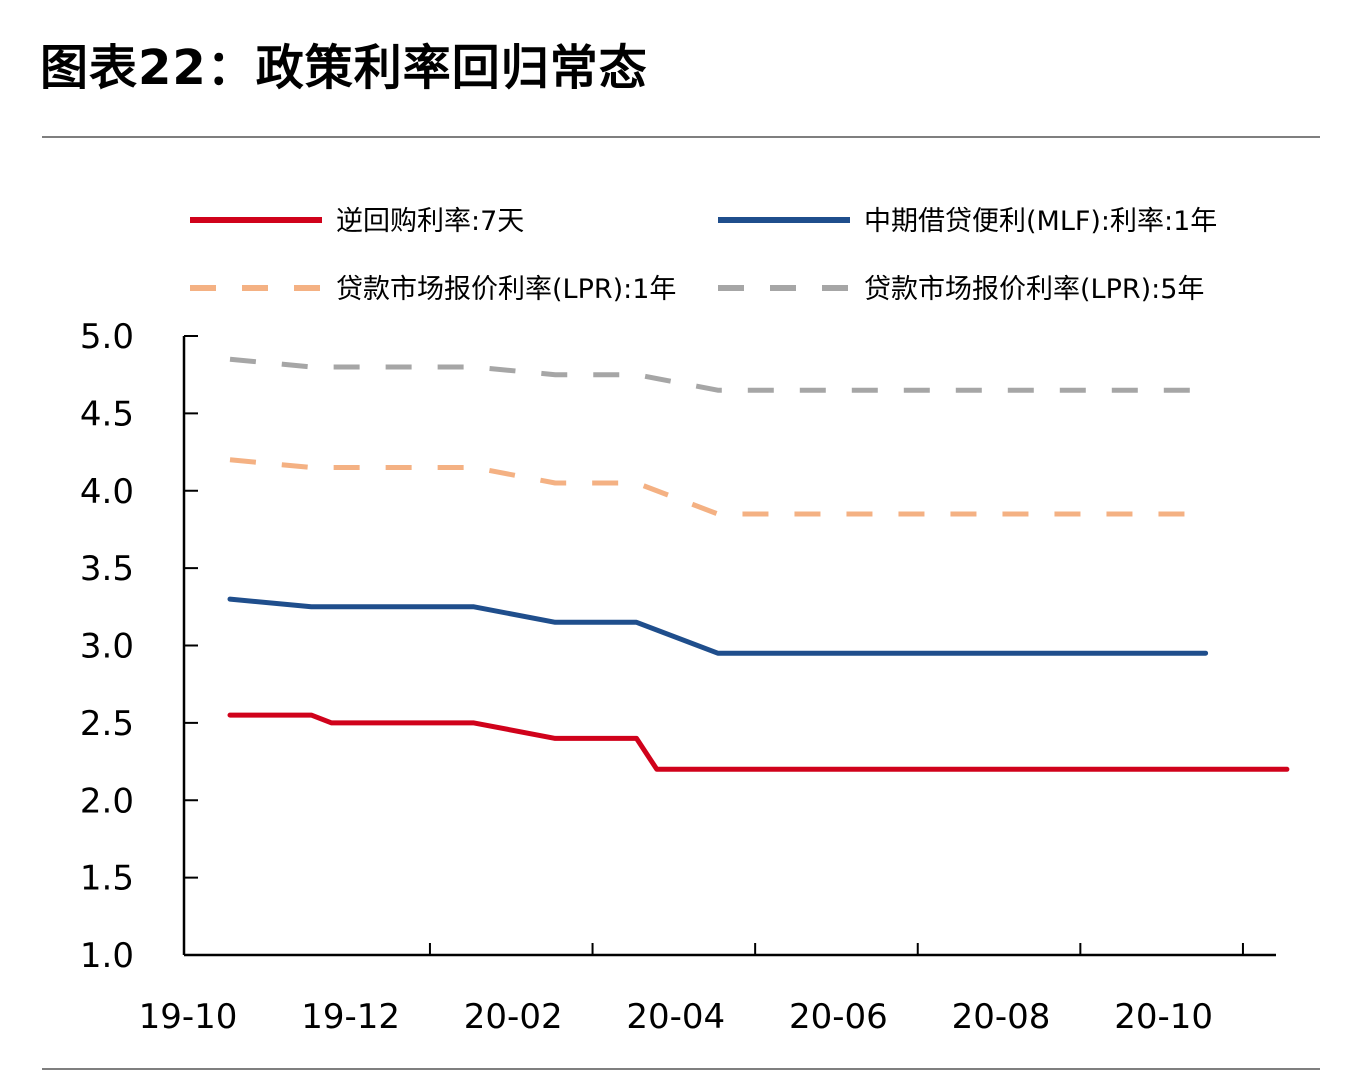 This screenshot has width=1366, height=1072. What do you see at coordinates (1034, 289) in the screenshot?
I see `legend-label-4: 贷款市场报价利率(LPR):5年` at bounding box center [1034, 289].